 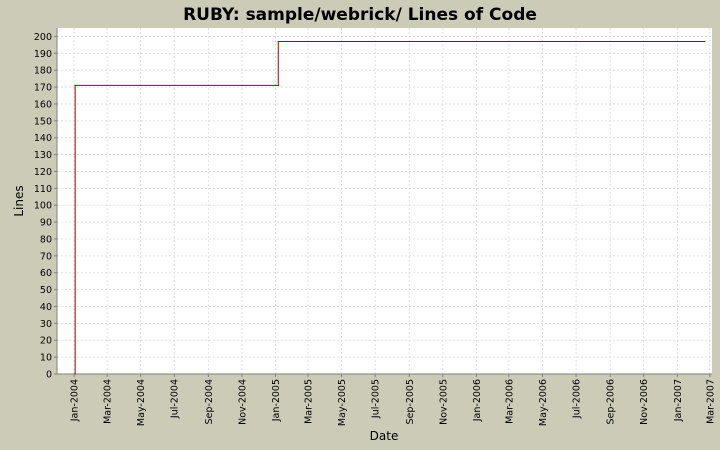 I want to click on x-tick-label-12: Jan-2006, so click(x=477, y=400).